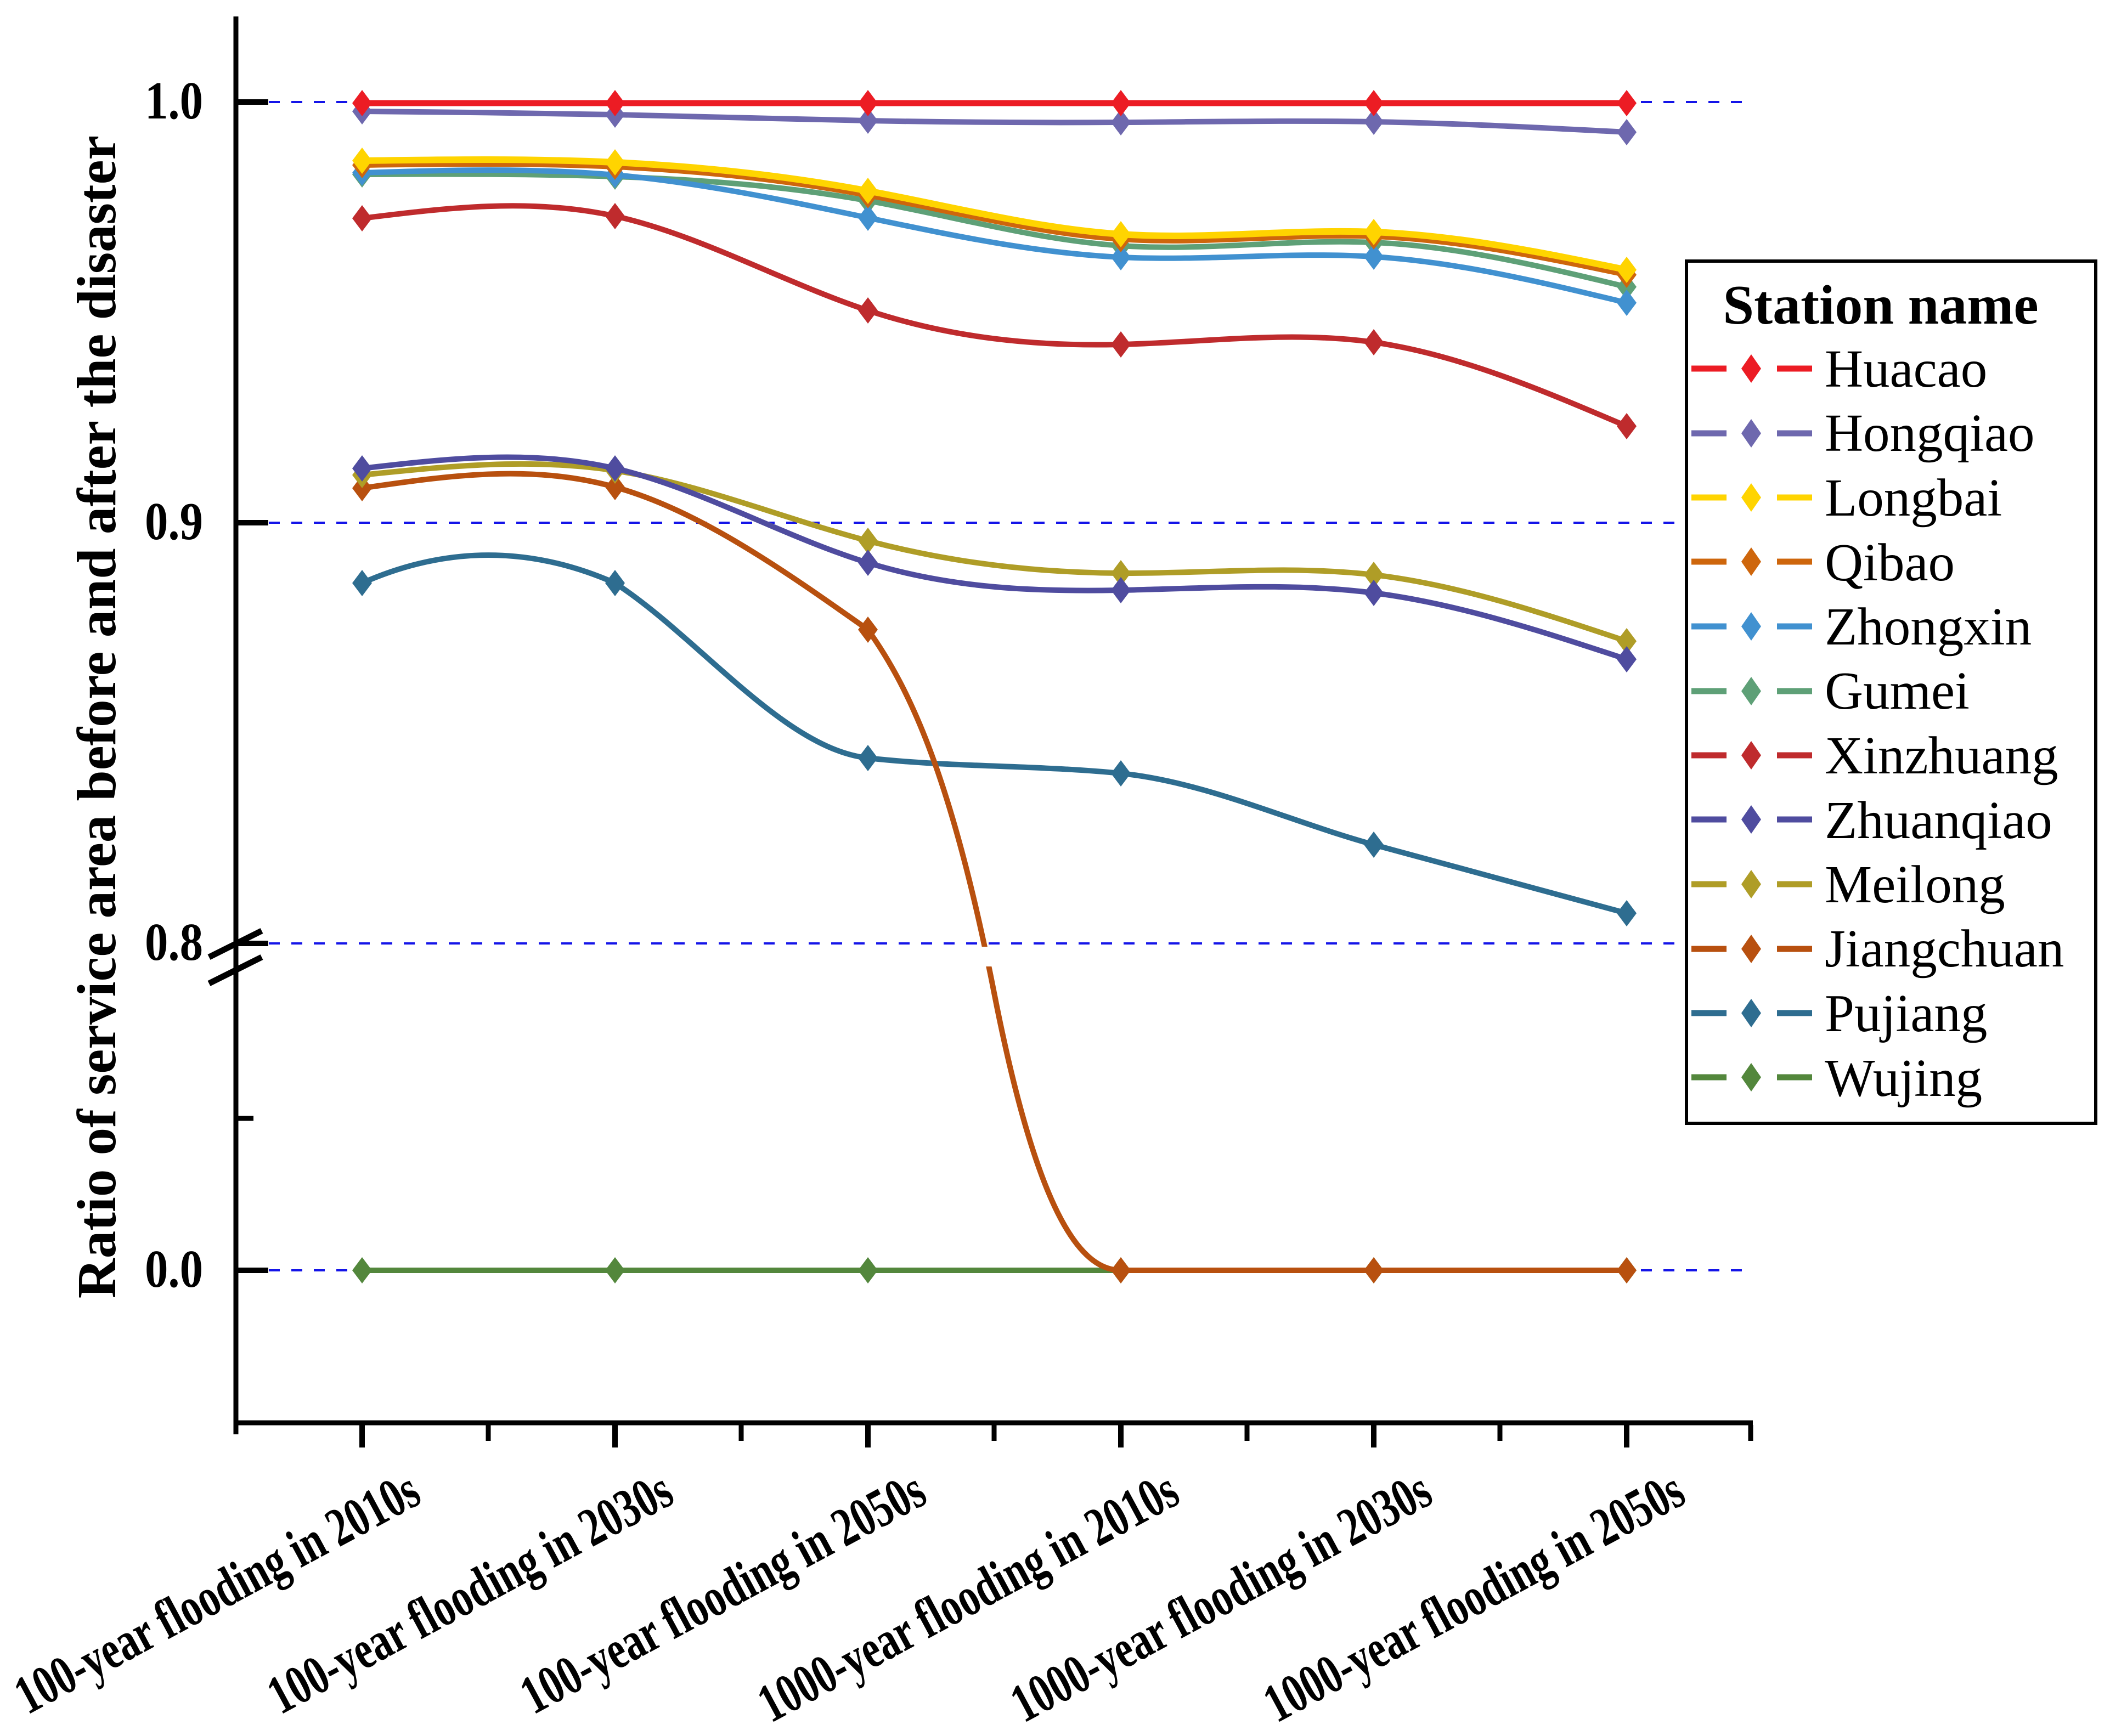 Image resolution: width=2110 pixels, height=1736 pixels. I want to click on svg-text: 0.8, so click(174, 942).